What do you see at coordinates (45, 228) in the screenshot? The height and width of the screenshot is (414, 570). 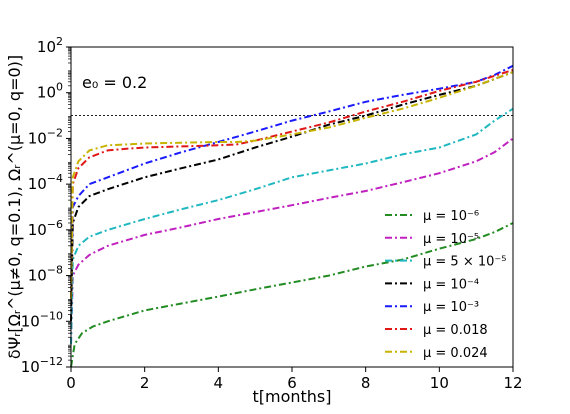 I see `y-tick-label: 10⁻⁶` at bounding box center [45, 228].